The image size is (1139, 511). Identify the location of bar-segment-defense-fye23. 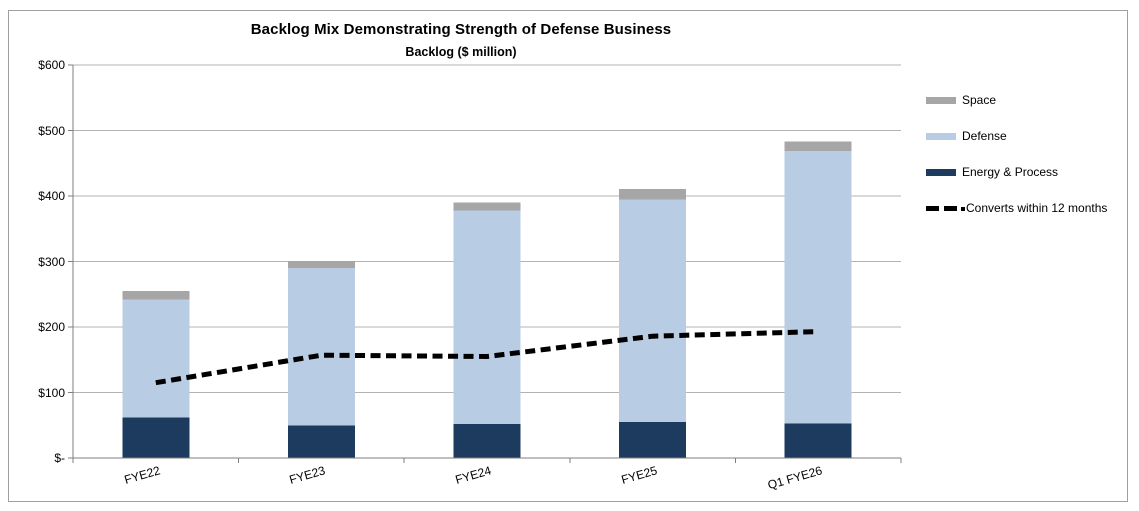
(321, 347).